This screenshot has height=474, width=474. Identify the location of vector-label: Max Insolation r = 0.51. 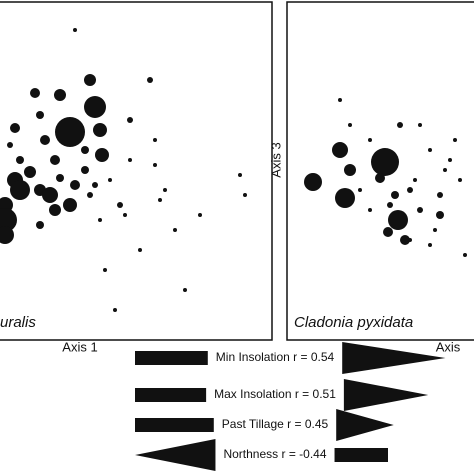
(275, 394).